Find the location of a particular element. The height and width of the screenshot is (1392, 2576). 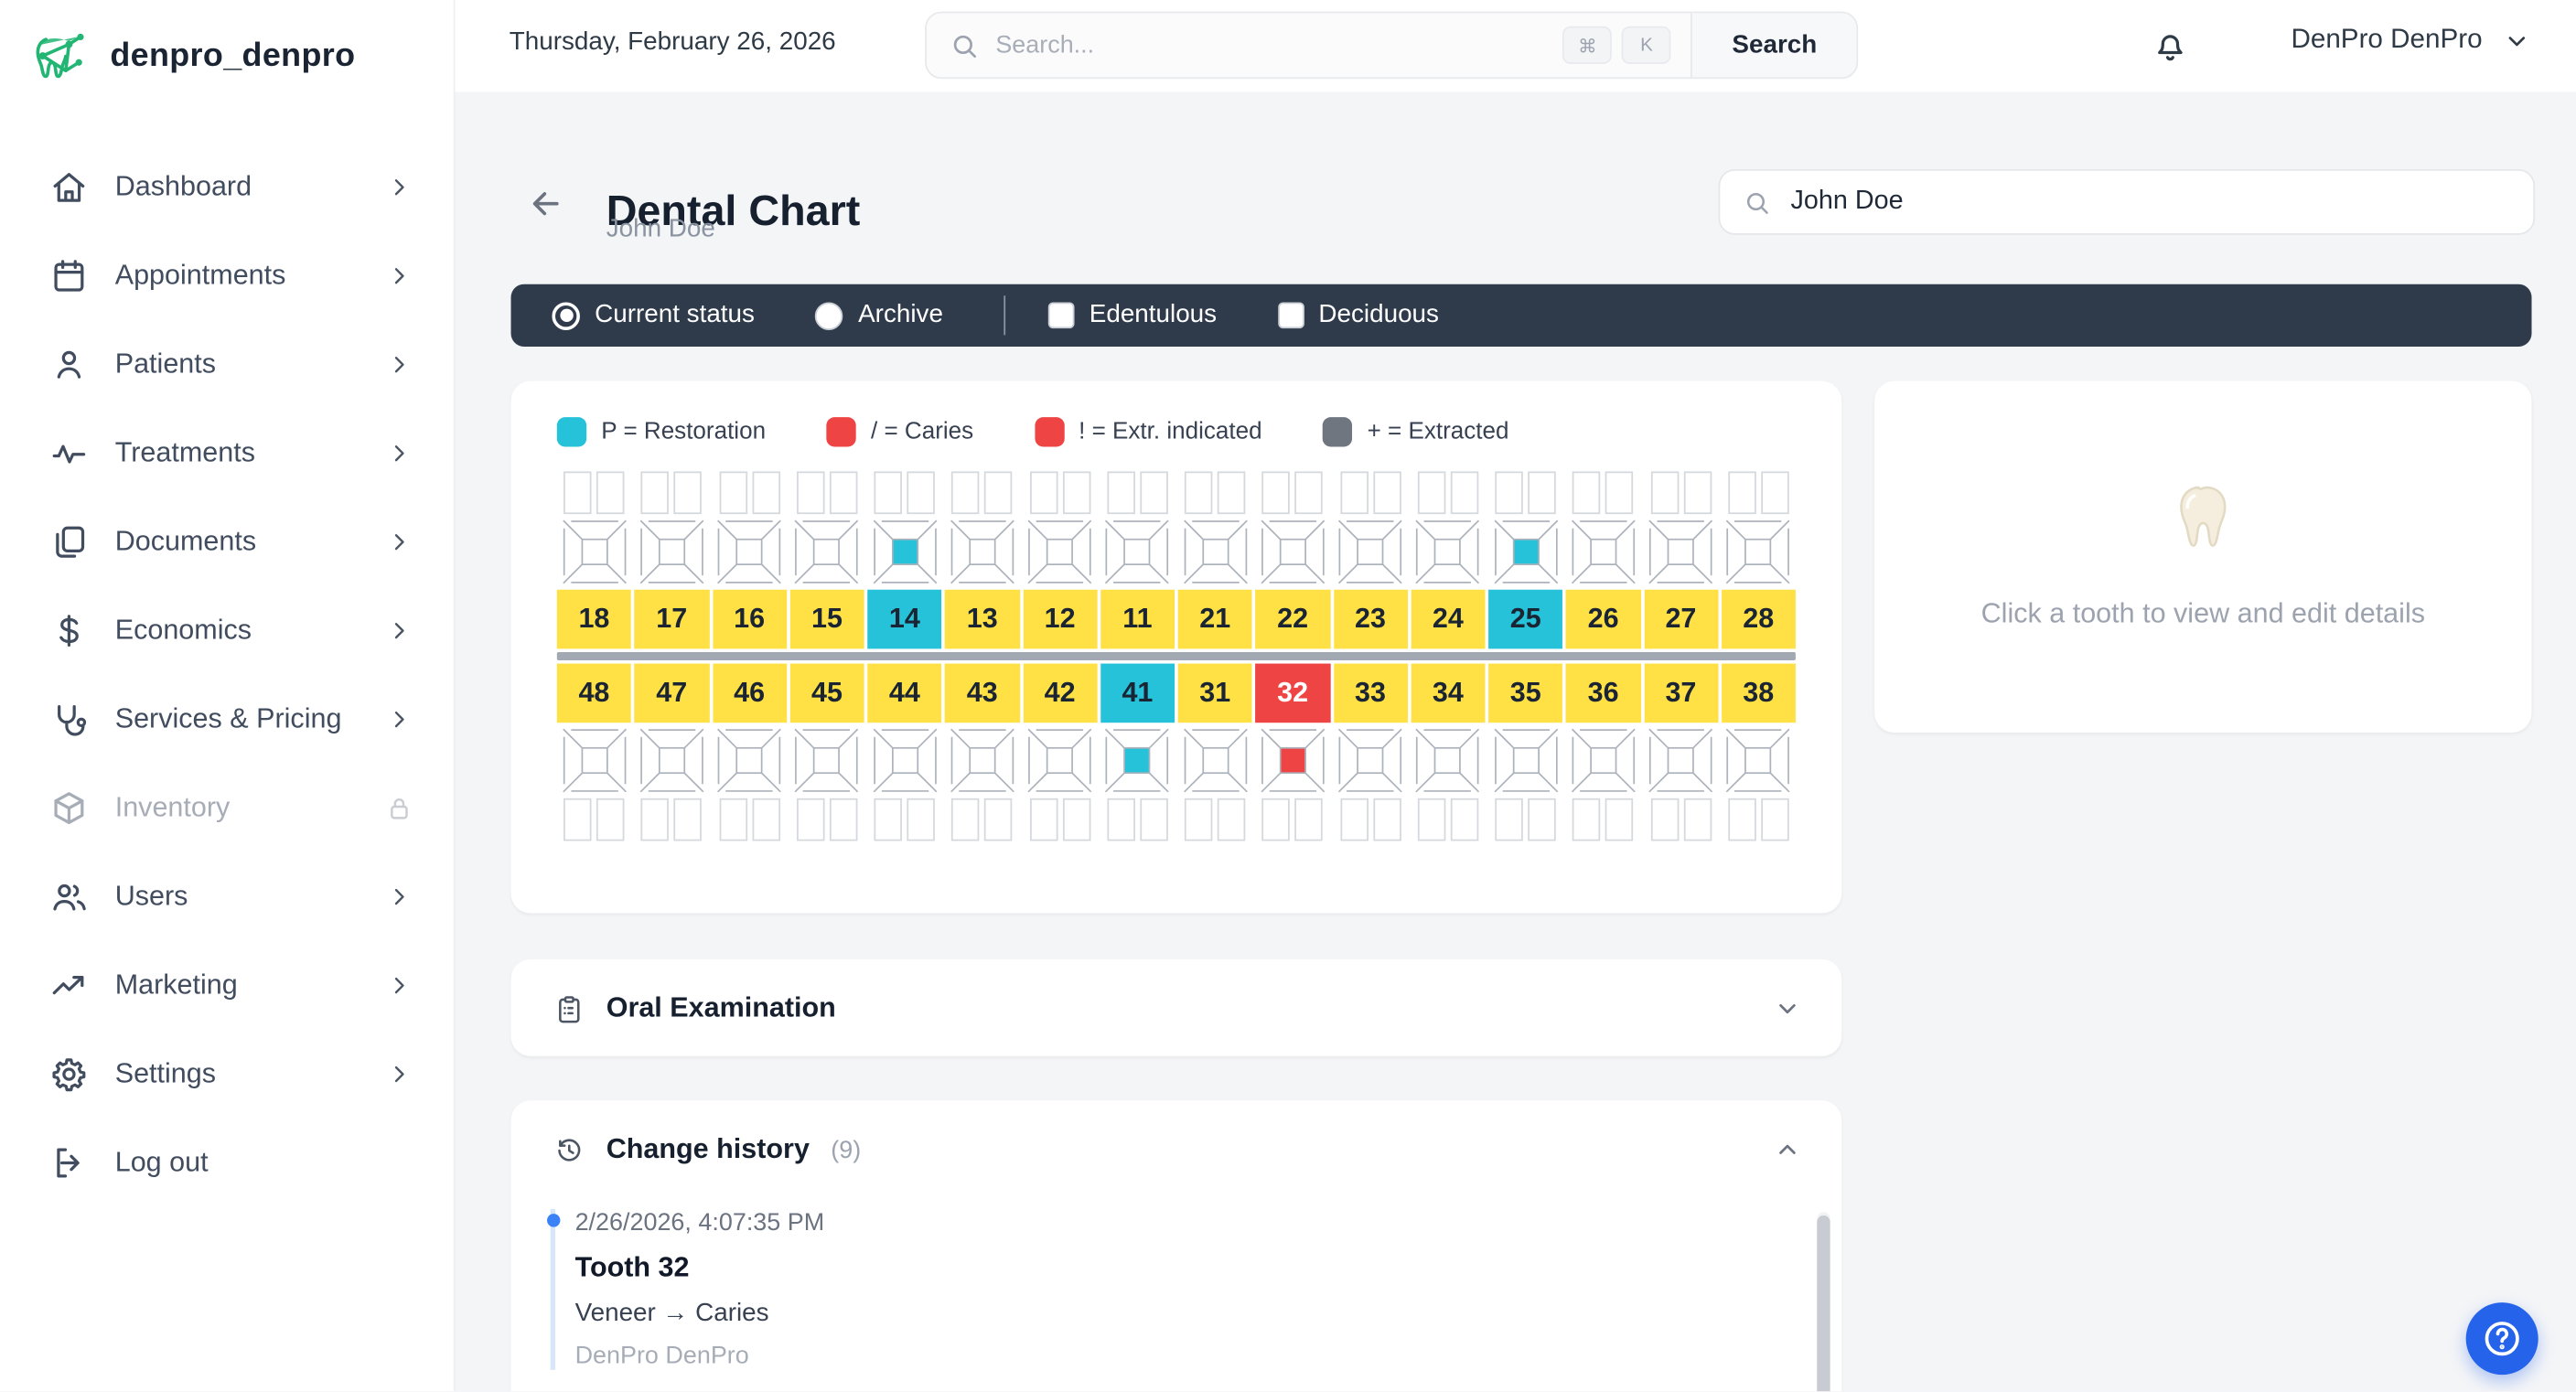

tooth-17: 17 is located at coordinates (671, 560).